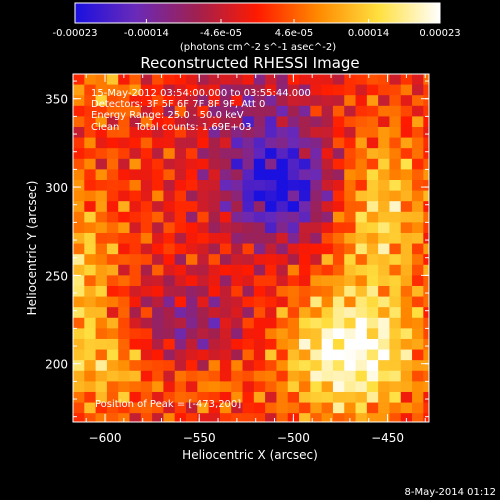 The width and height of the screenshot is (500, 500). Describe the element at coordinates (178, 104) in the screenshot. I see `annotation-detectors: Detectors: 3F 5F 6F 7F 8F 9F, Att 0` at that location.